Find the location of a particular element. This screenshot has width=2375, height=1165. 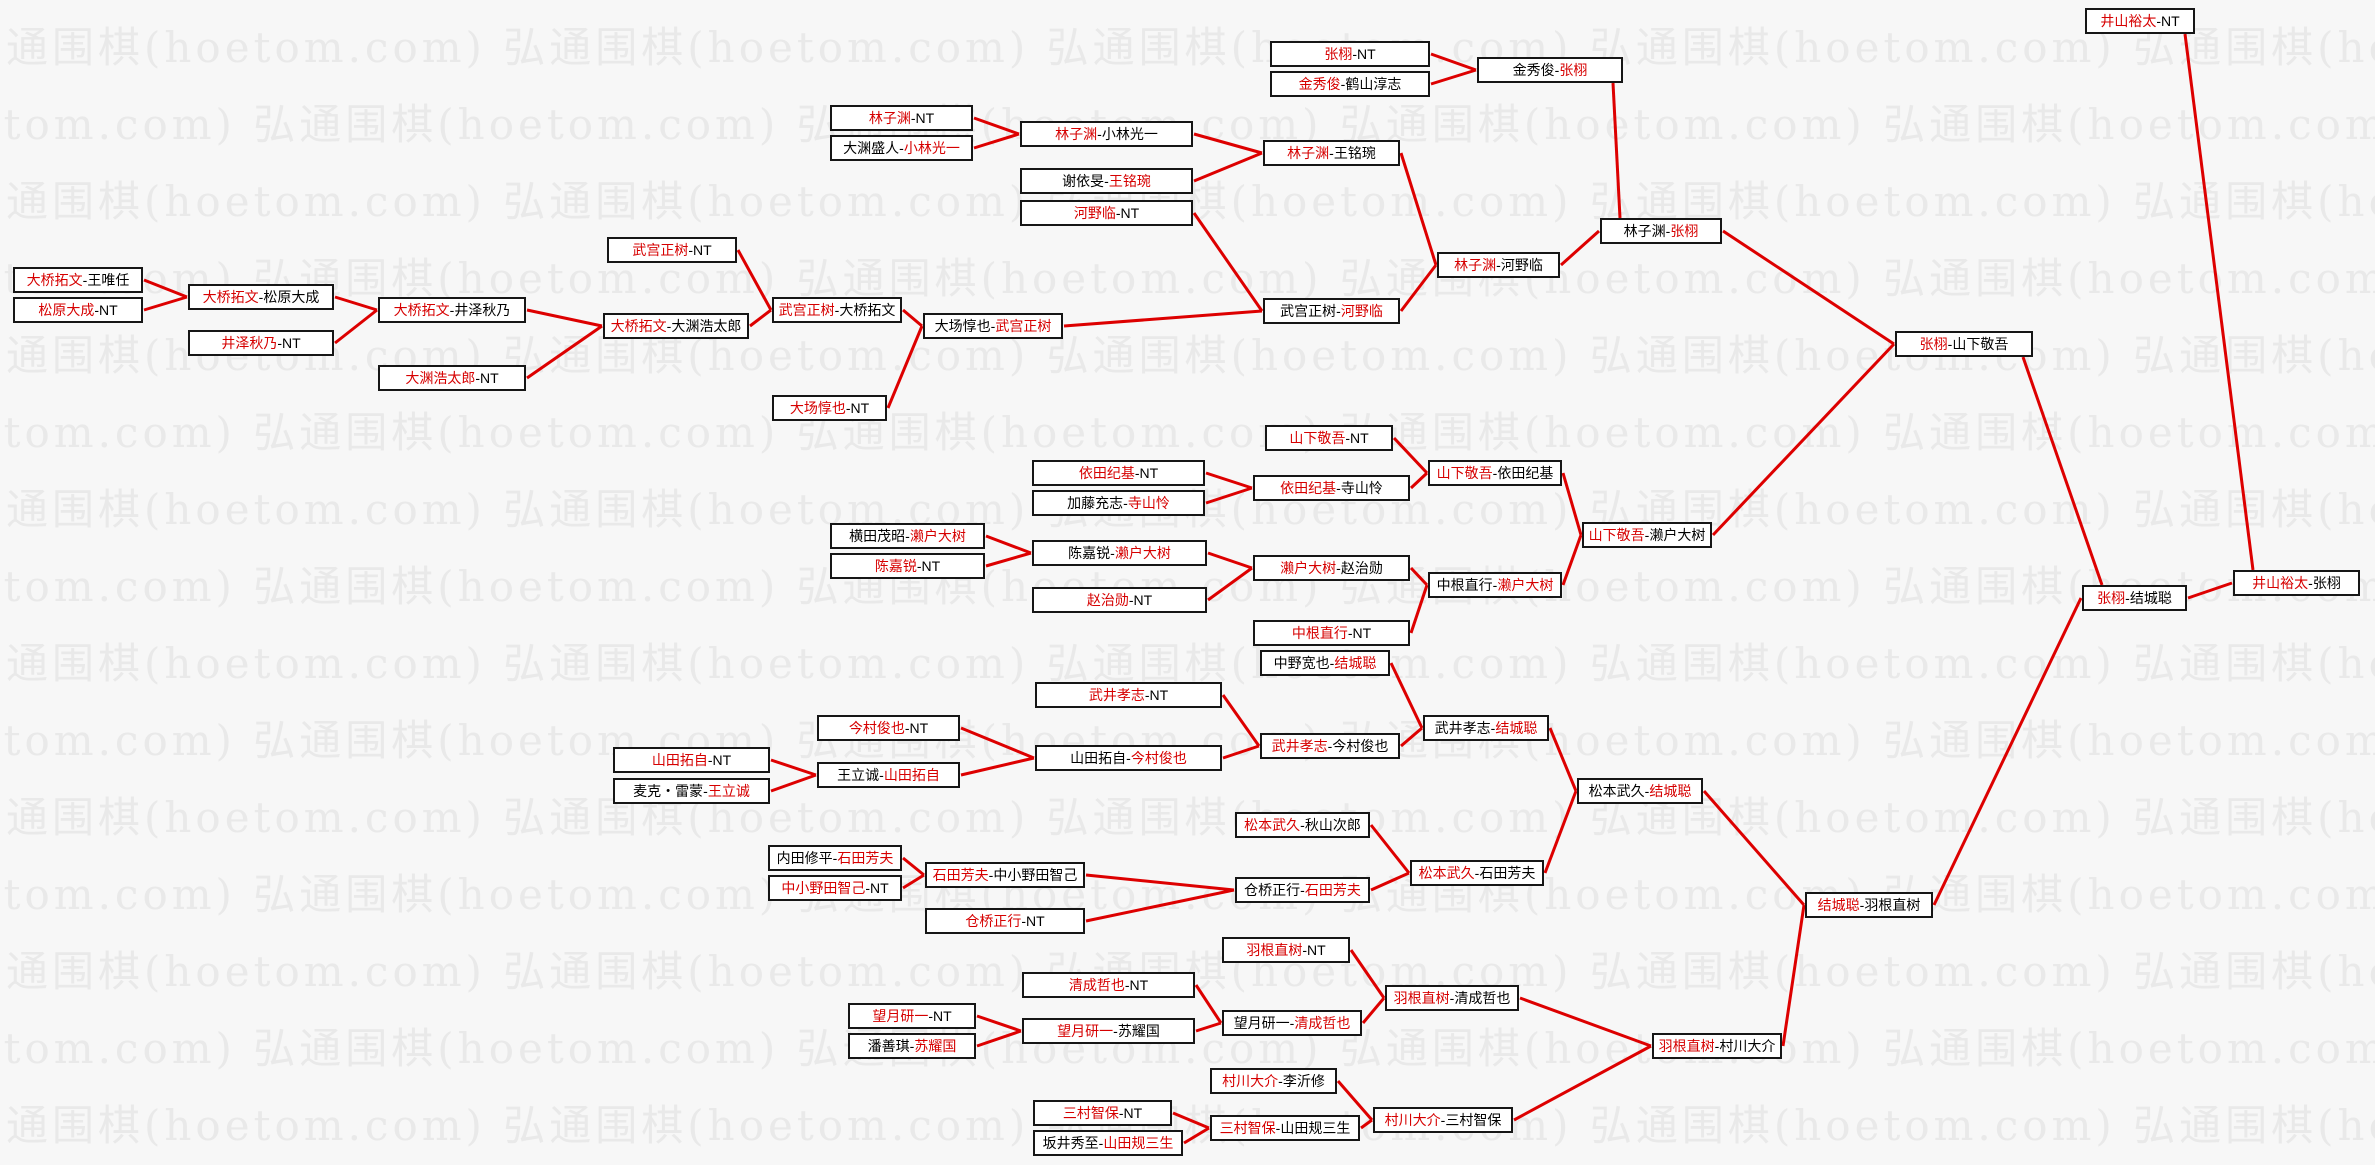

winner-name: 石田芳夫 is located at coordinates (865, 858).